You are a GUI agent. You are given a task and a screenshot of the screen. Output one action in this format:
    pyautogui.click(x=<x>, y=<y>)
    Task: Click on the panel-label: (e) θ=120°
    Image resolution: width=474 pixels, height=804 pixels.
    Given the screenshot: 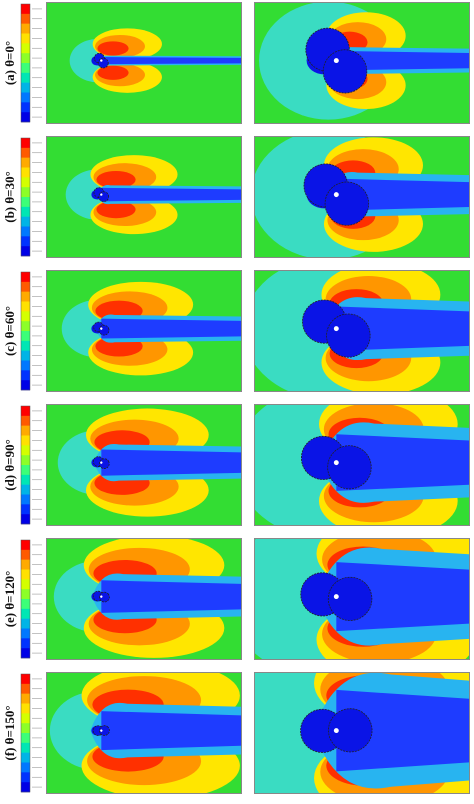 What is the action you would take?
    pyautogui.click(x=10, y=599)
    